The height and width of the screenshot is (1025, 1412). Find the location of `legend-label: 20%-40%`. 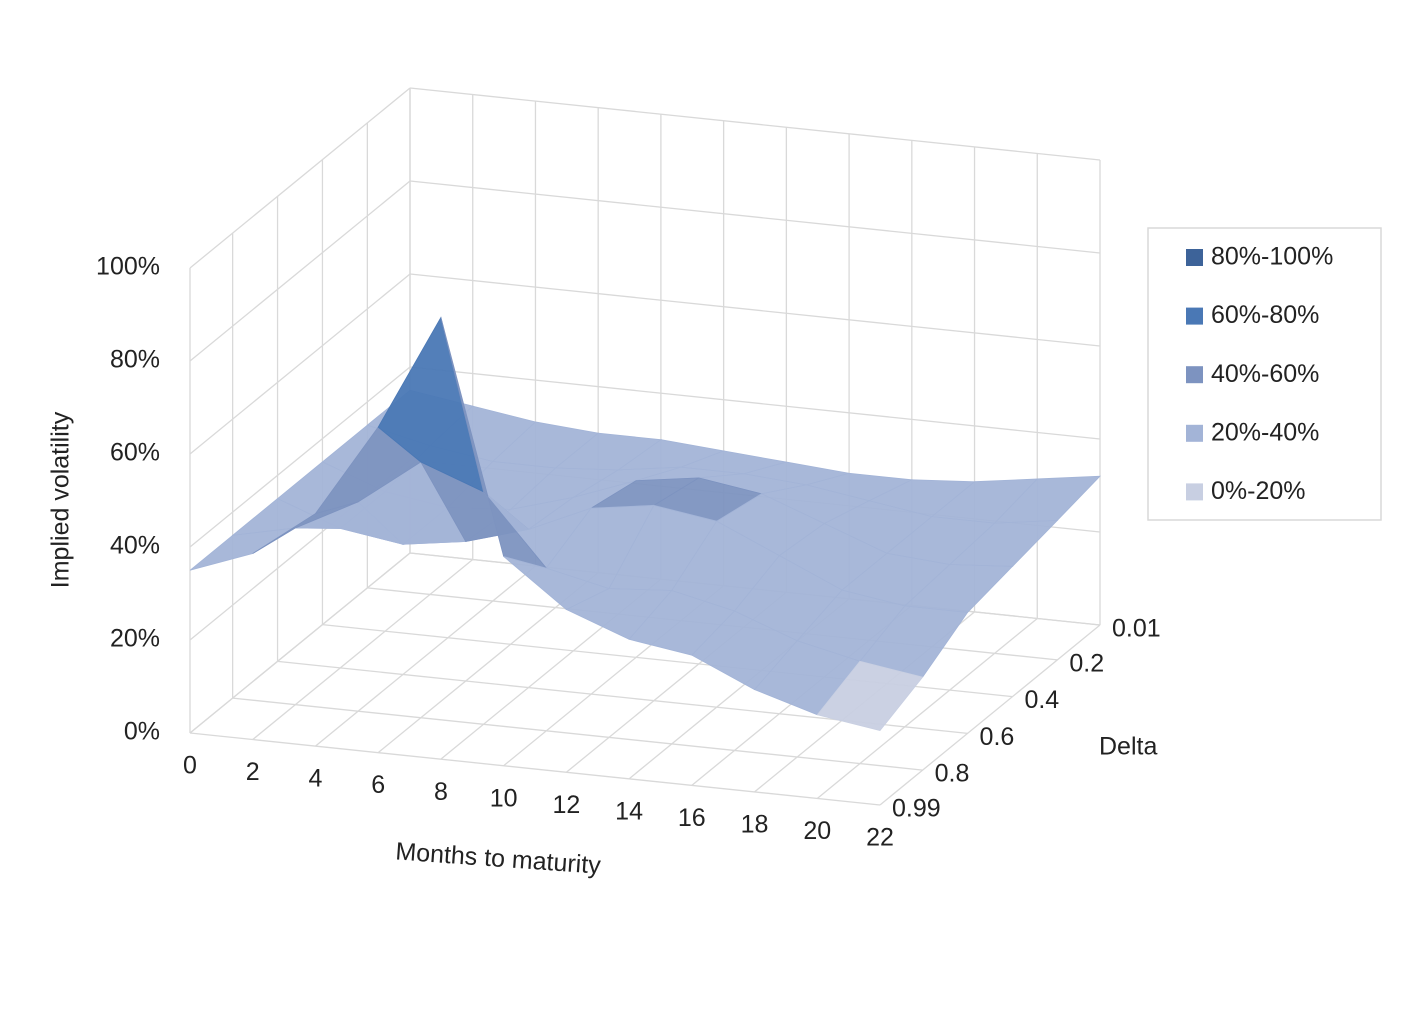

legend-label: 20%-40% is located at coordinates (1265, 432).